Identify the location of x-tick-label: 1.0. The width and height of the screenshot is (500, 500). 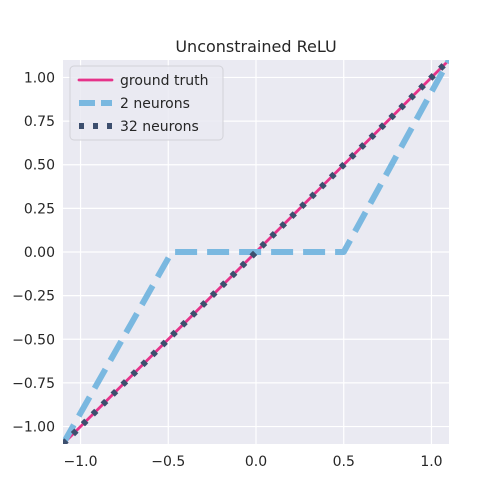
(431, 462).